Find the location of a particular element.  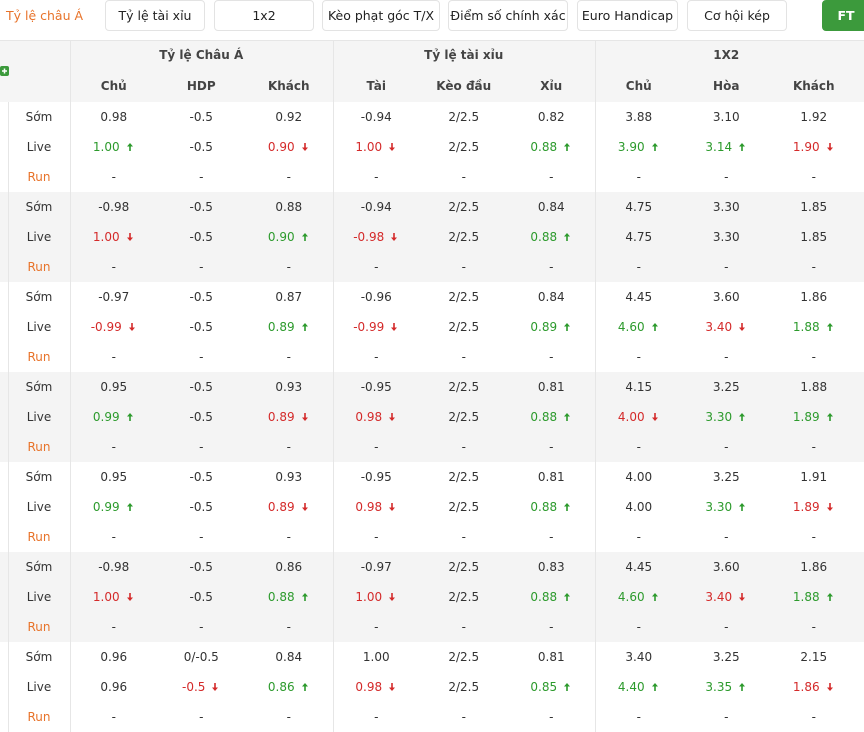

odds-value: 0.93 is located at coordinates (289, 477).